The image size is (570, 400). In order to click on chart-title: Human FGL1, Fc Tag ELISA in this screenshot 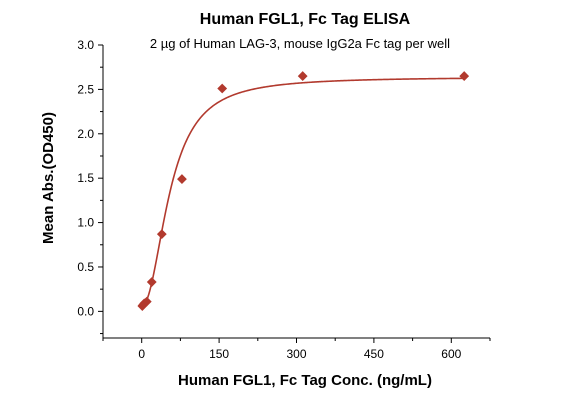, I will do `click(305, 19)`.